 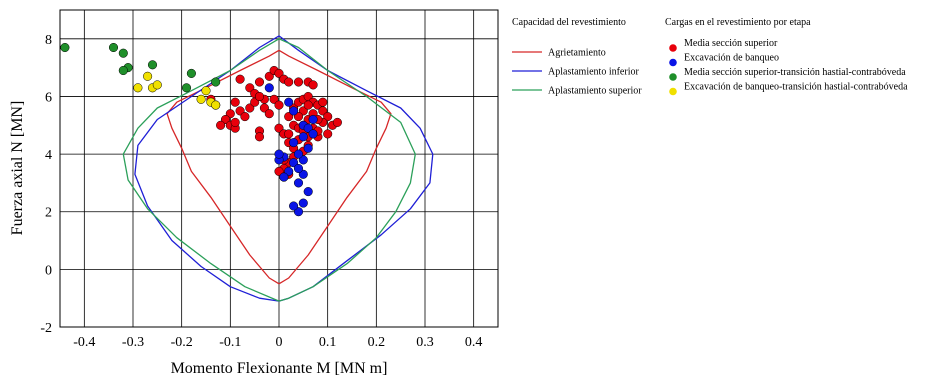 What do you see at coordinates (425, 342) in the screenshot?
I see `x-tick-label: 0.3` at bounding box center [425, 342].